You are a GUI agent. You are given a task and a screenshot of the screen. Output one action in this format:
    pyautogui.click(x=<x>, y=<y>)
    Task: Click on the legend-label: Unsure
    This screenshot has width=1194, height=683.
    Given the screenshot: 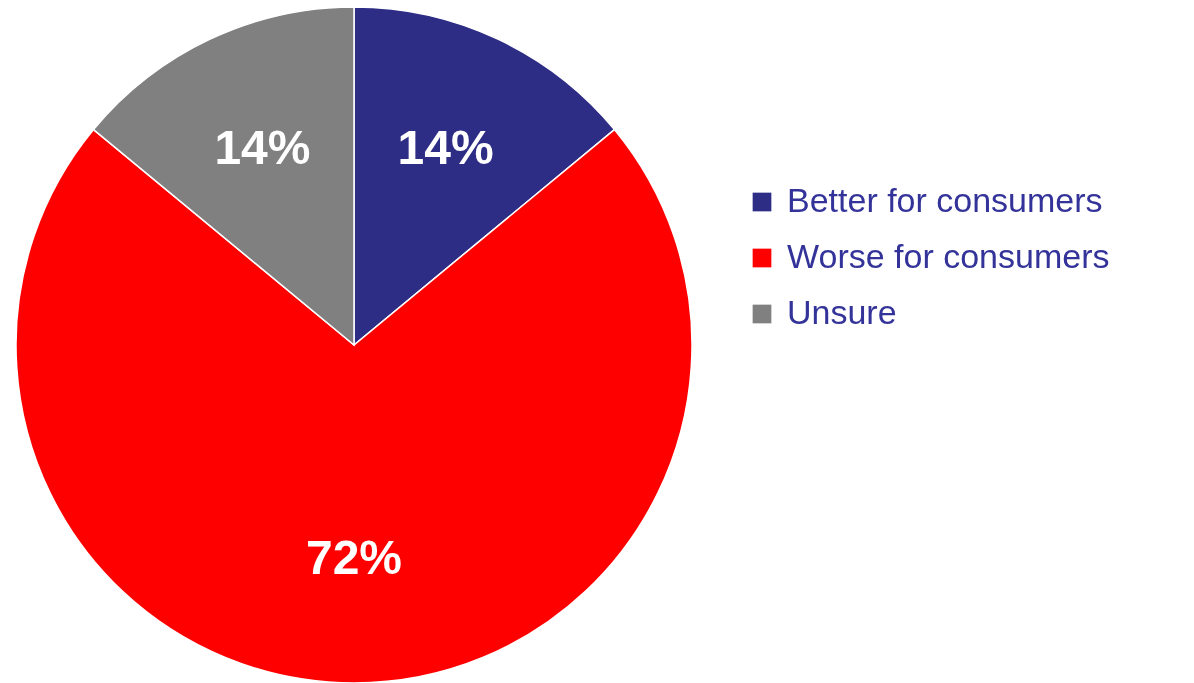 What is the action you would take?
    pyautogui.click(x=842, y=312)
    